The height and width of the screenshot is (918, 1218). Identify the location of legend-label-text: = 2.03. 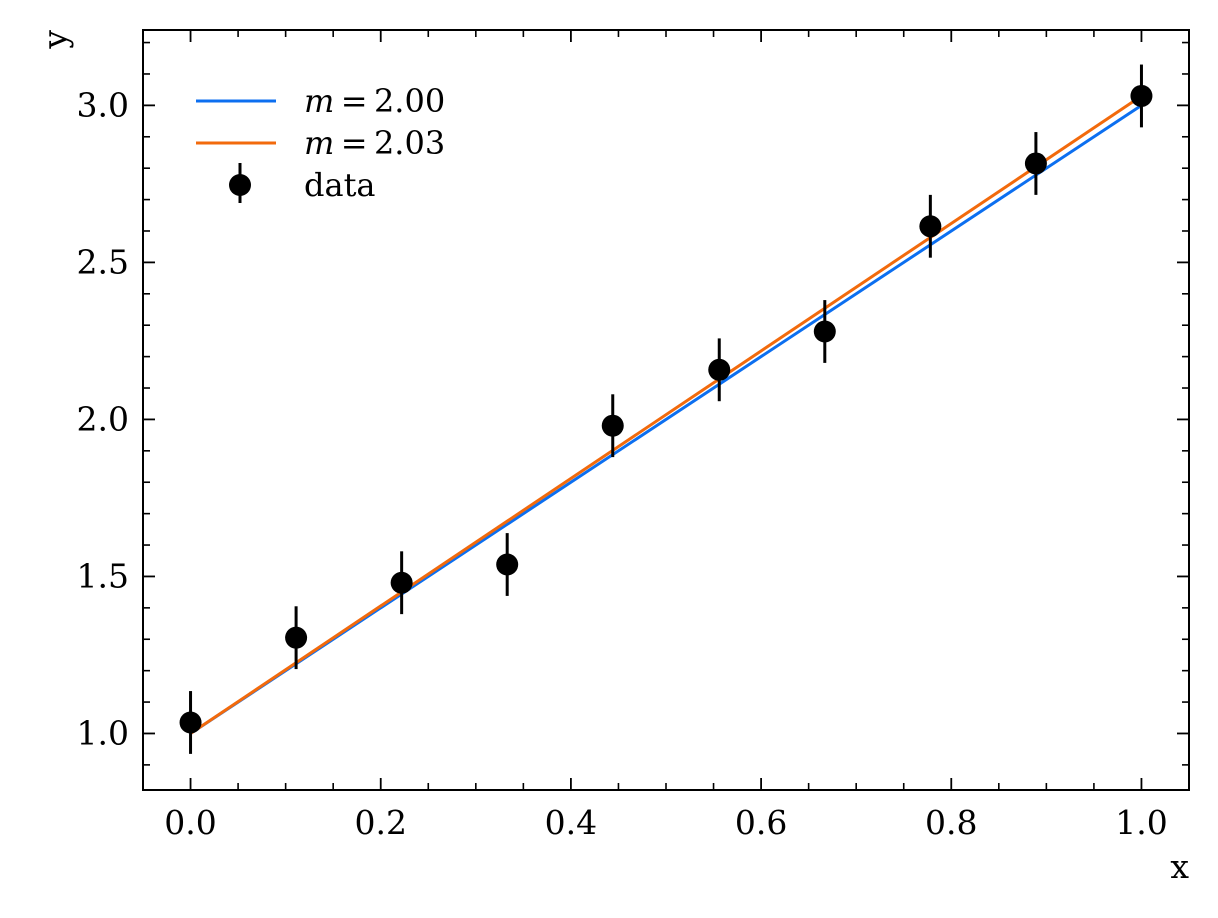
(389, 143).